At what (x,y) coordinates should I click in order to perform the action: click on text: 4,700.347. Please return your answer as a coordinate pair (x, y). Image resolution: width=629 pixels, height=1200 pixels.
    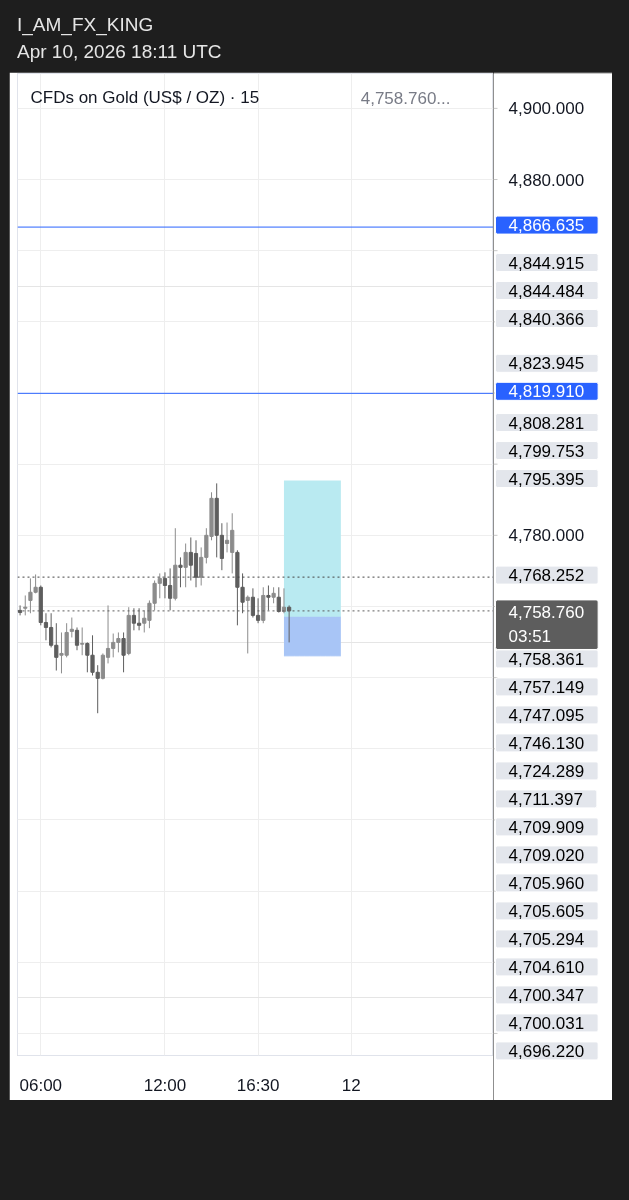
    Looking at the image, I should click on (546, 995).